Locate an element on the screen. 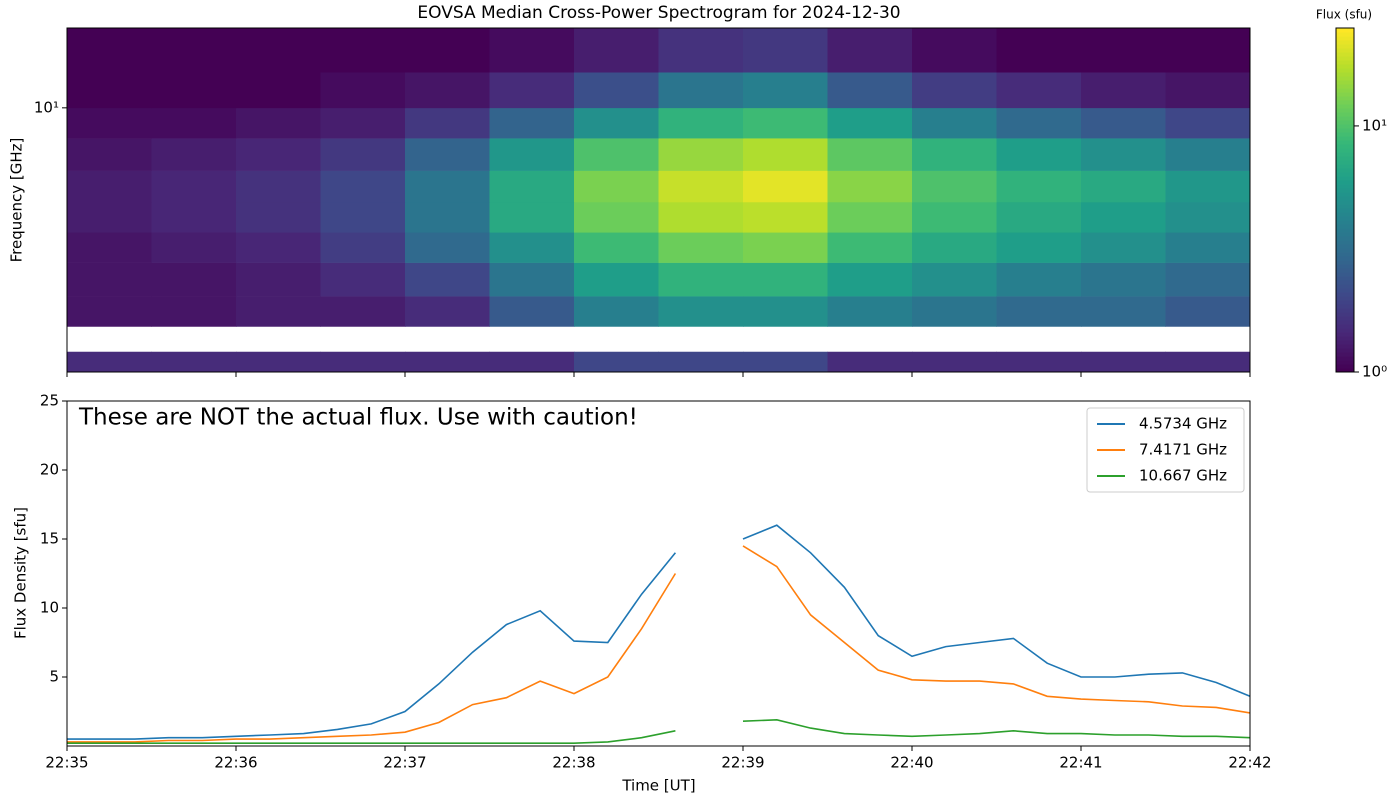 This screenshot has height=800, width=1400. y-tick-label: 20 is located at coordinates (49, 470).